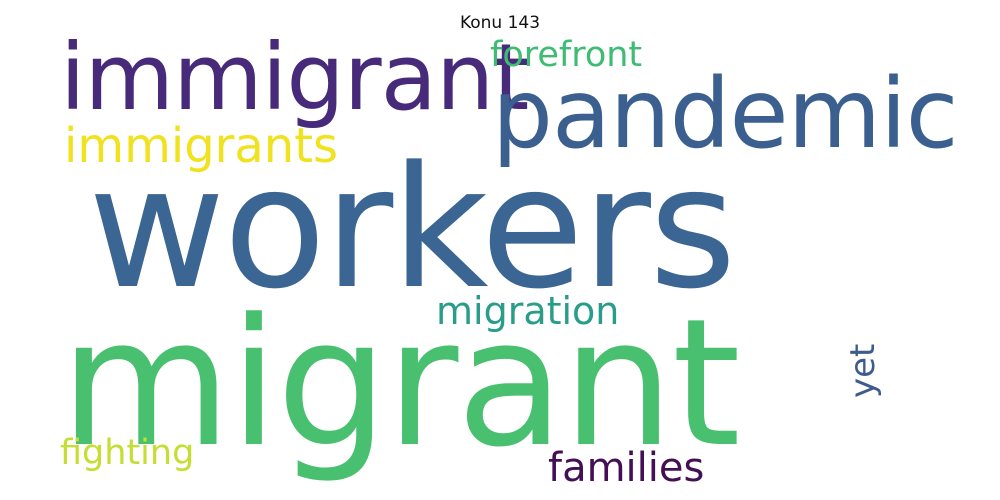 This screenshot has height=500, width=1000. Describe the element at coordinates (566, 55) in the screenshot. I see `word-forefront: forefront` at that location.